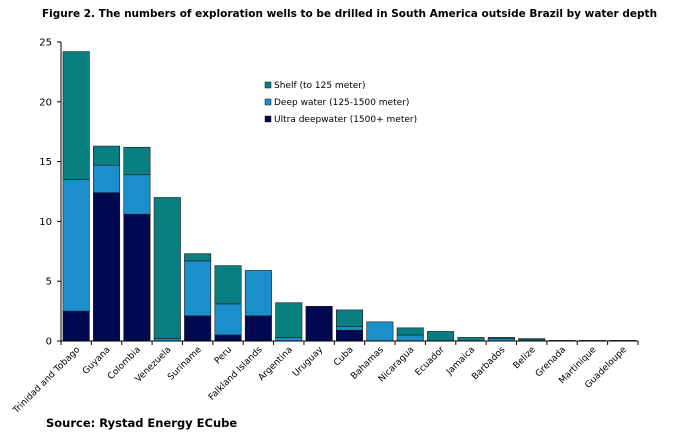 The height and width of the screenshot is (438, 700). What do you see at coordinates (49, 342) in the screenshot?
I see `y-tick-label: 0` at bounding box center [49, 342].